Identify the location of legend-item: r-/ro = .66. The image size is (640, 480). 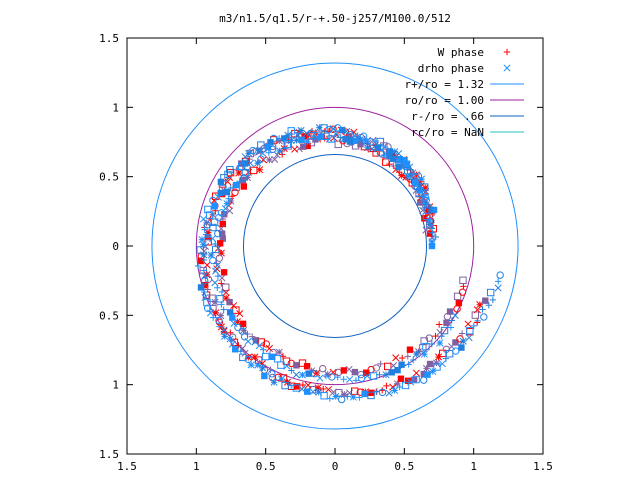
(467, 116).